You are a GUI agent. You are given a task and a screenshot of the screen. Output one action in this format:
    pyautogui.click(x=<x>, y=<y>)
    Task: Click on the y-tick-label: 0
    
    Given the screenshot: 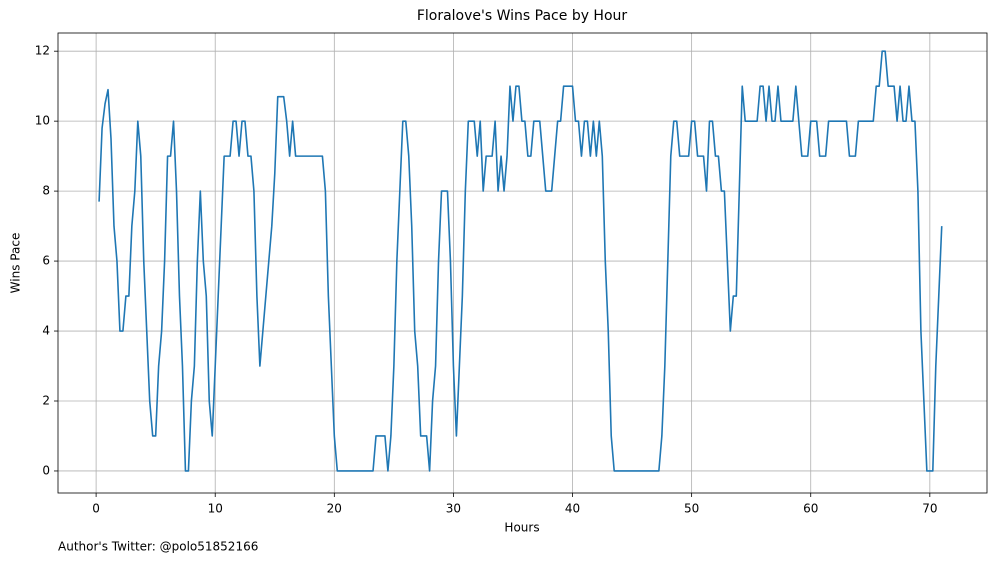 What is the action you would take?
    pyautogui.click(x=46, y=470)
    